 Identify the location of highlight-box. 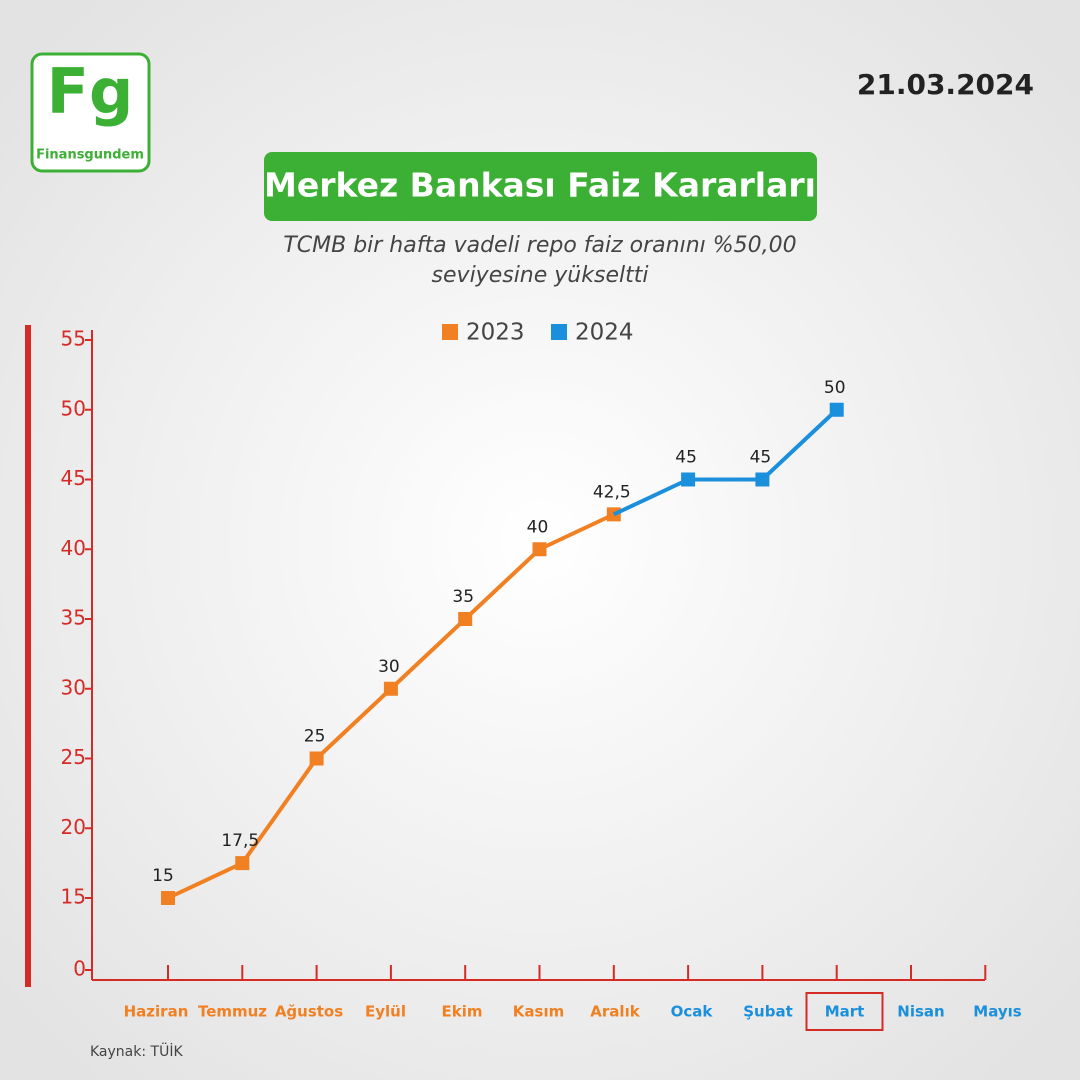
(844, 1011).